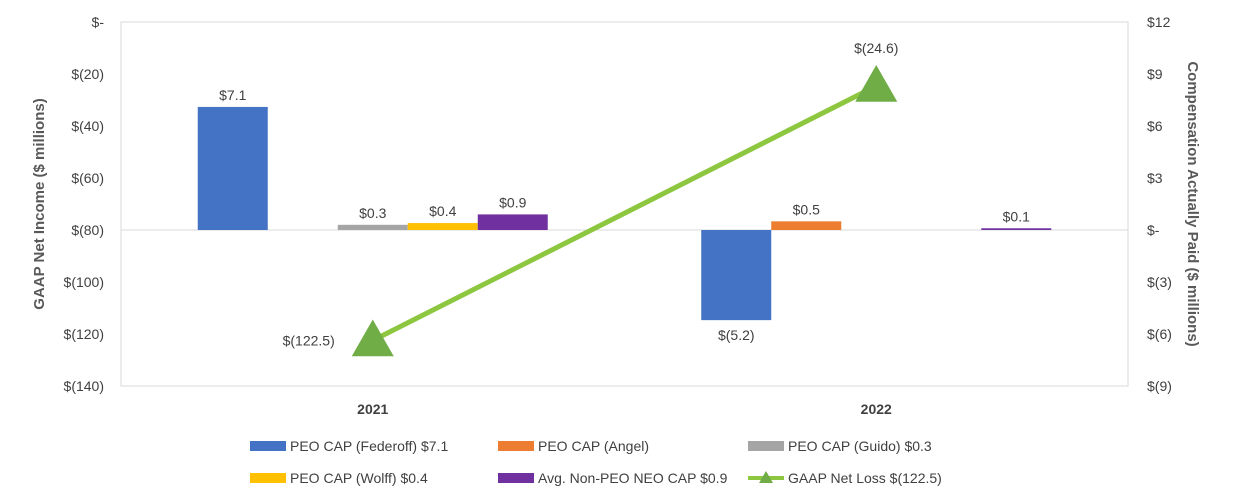  What do you see at coordinates (232, 168) in the screenshot?
I see `bar-peo-cap-federoff-2021` at bounding box center [232, 168].